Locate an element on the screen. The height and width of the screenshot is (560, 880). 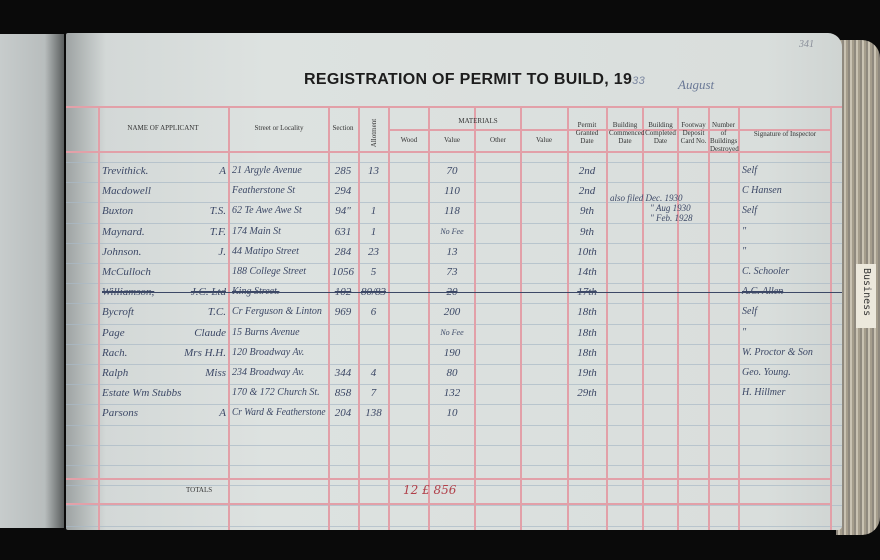
cell-allotment: 4 is located at coordinates (373, 373).